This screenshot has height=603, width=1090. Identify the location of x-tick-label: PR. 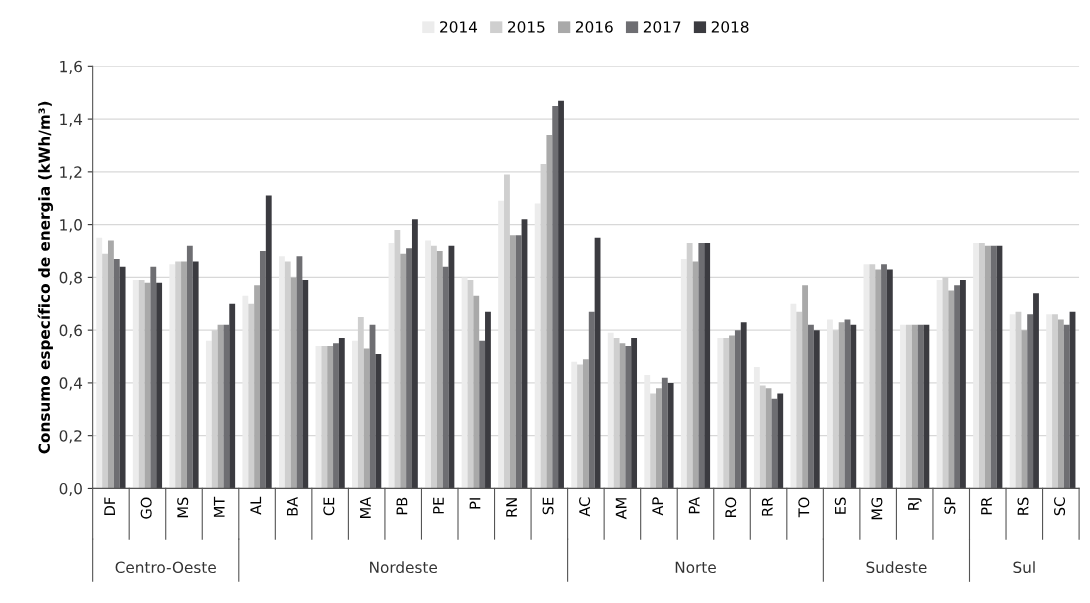
(986, 506).